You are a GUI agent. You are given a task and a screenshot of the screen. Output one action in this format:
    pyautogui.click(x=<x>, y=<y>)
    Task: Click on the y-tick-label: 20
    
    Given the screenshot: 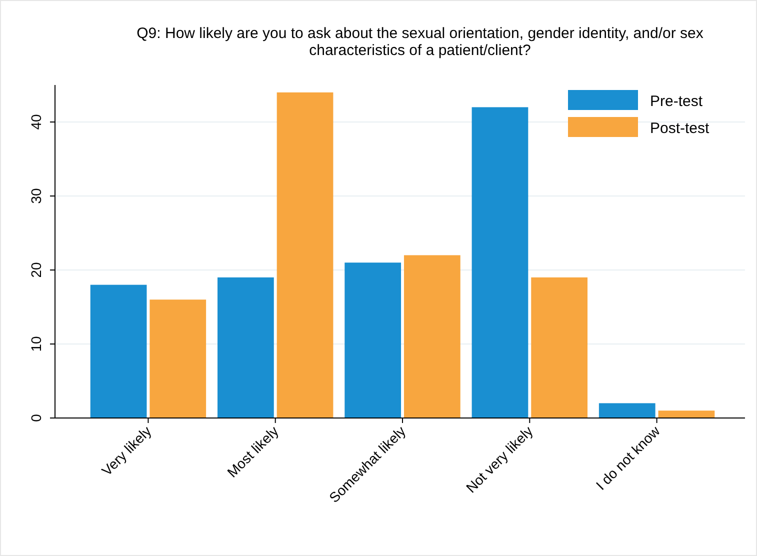 What is the action you would take?
    pyautogui.click(x=36, y=270)
    